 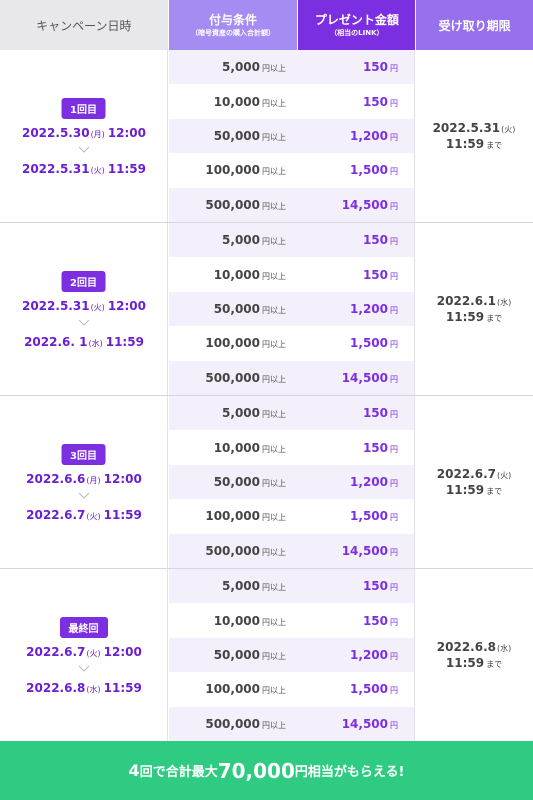 I want to click on condition-cell: 5,000 円以上, so click(x=233, y=240).